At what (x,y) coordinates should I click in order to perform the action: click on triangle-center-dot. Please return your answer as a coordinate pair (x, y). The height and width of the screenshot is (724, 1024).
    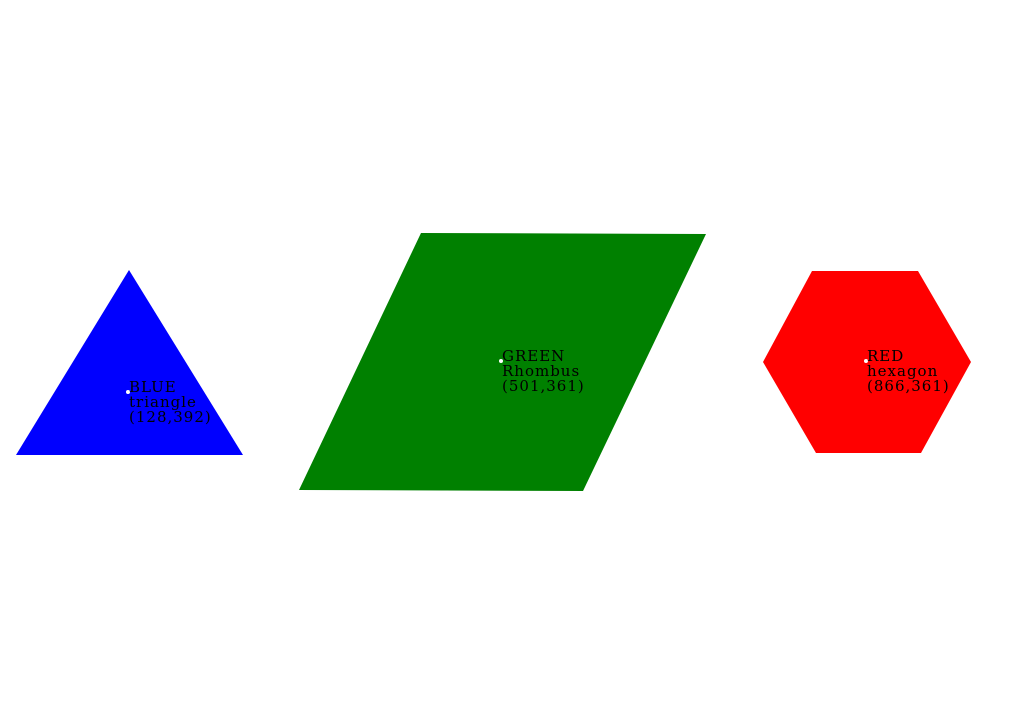
    Looking at the image, I should click on (128, 392).